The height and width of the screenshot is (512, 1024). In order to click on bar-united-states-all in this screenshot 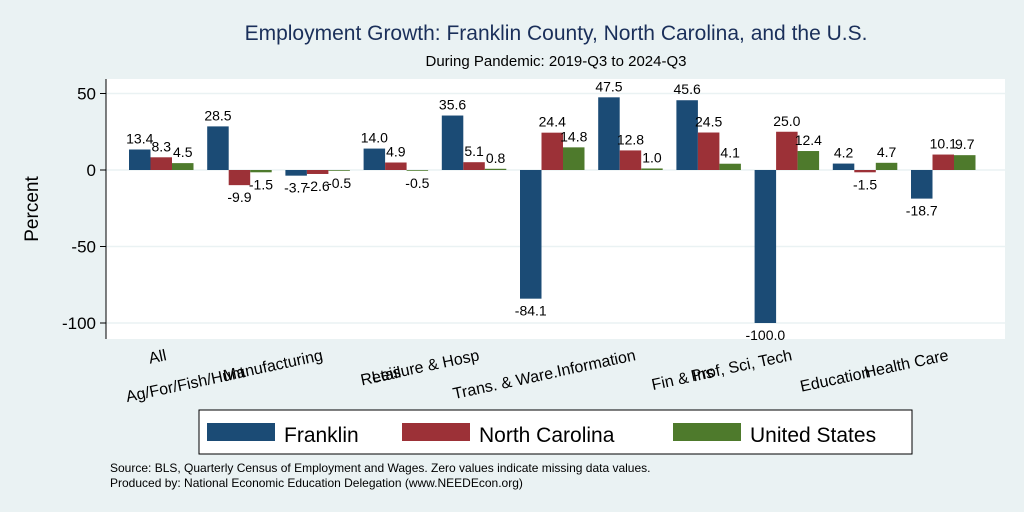, I will do `click(183, 166)`.